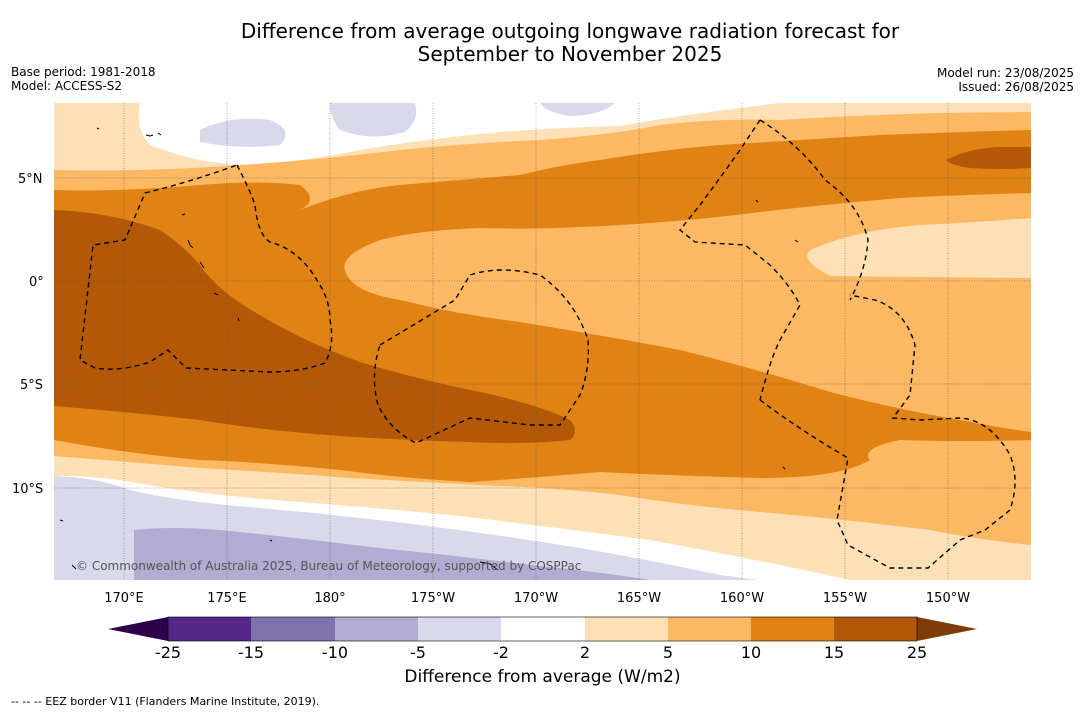 Image resolution: width=1085 pixels, height=713 pixels. I want to click on contour-neg2-north-b, so click(373, 120).